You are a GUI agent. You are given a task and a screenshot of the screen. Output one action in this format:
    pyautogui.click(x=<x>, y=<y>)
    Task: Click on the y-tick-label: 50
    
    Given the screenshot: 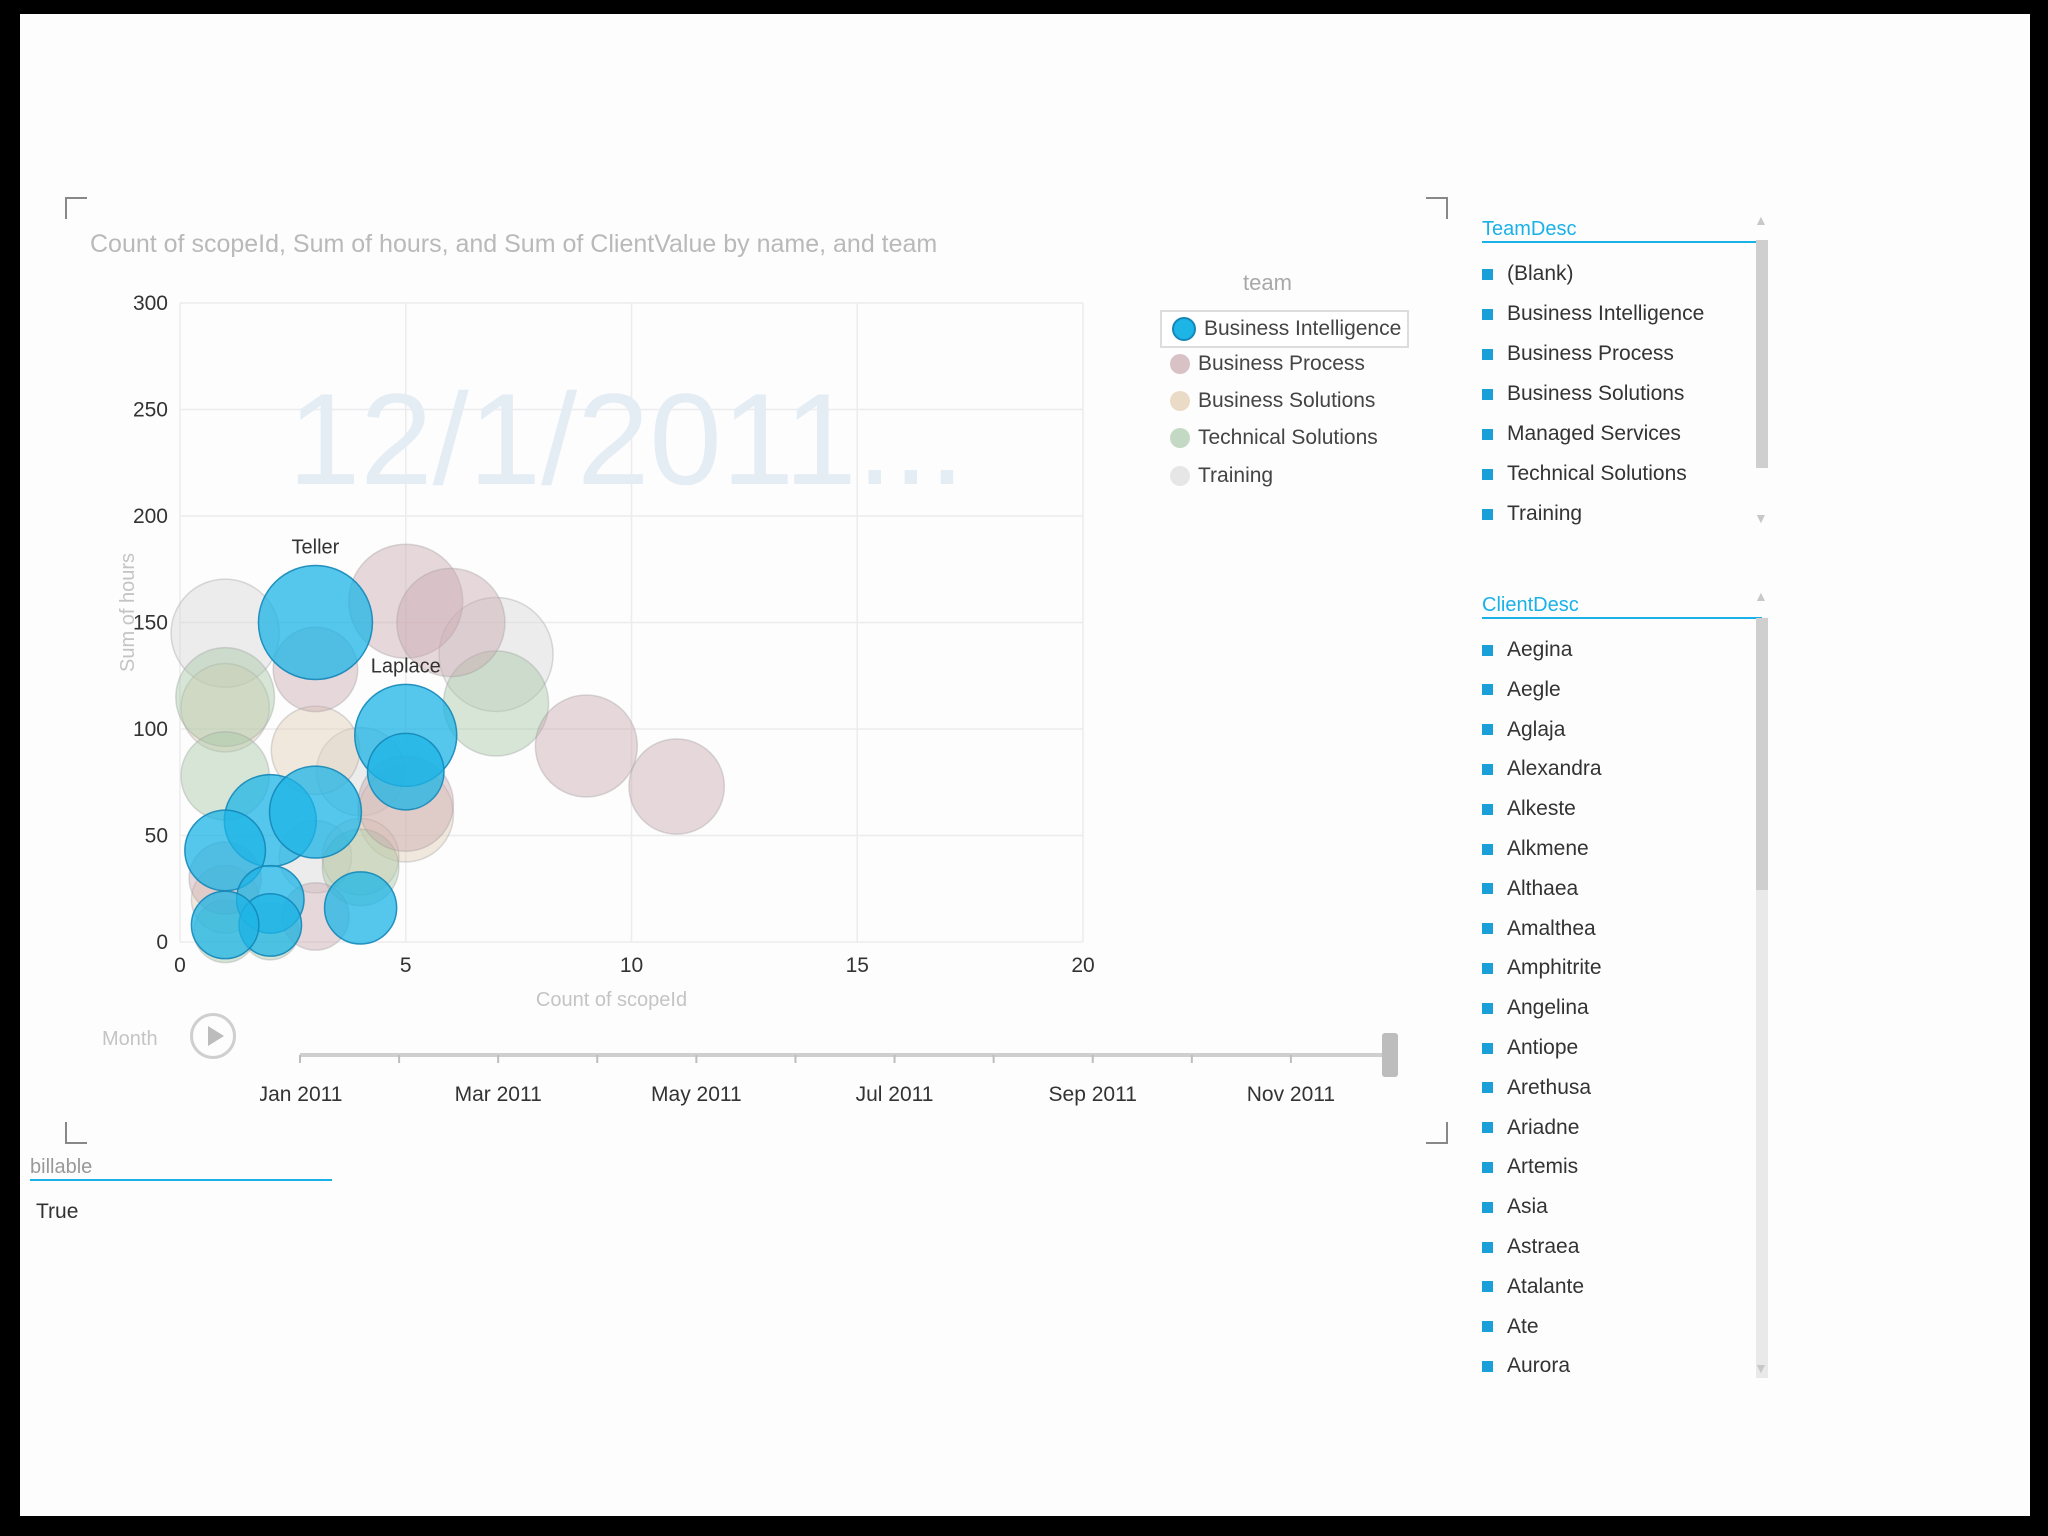 What is the action you would take?
    pyautogui.click(x=156, y=836)
    